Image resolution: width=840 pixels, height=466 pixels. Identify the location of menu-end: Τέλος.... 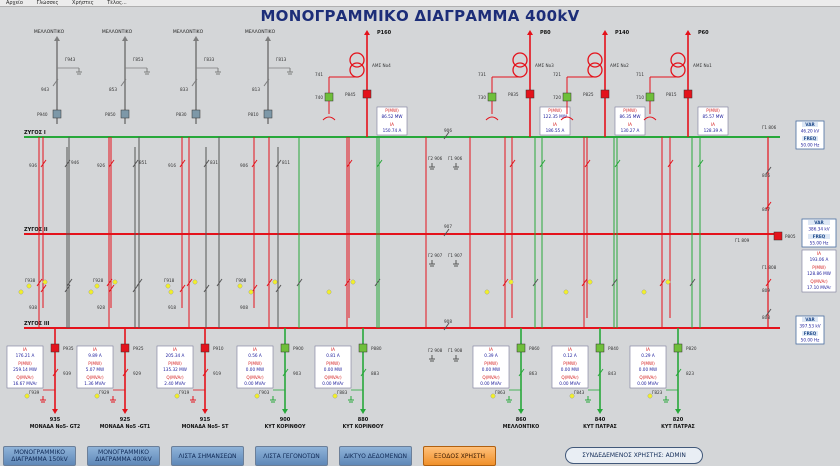
(117, 3).